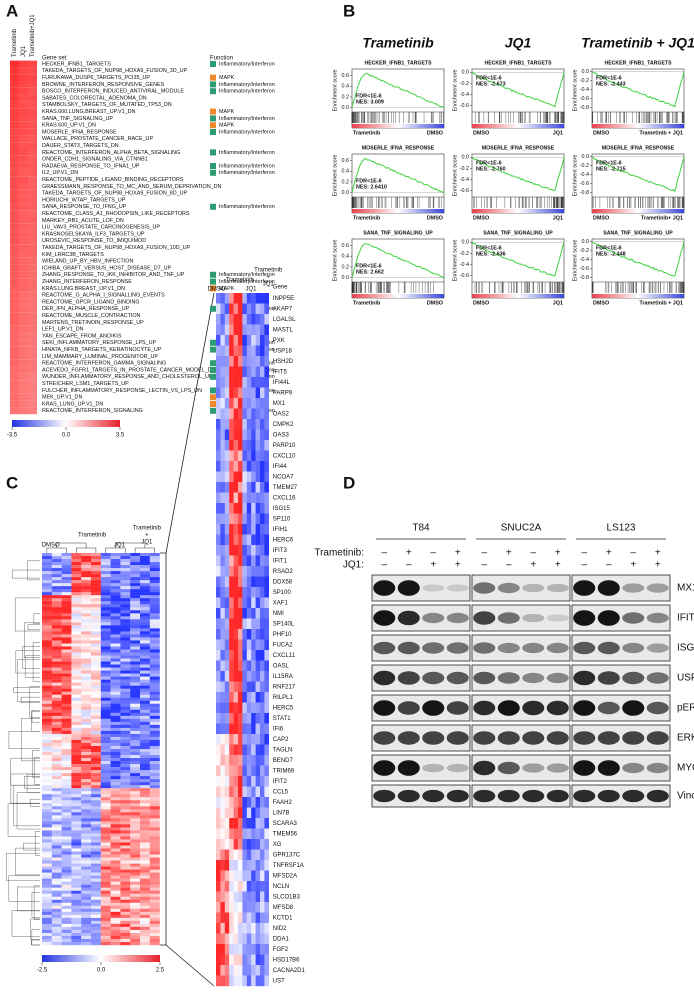 The width and height of the screenshot is (694, 998). I want to click on rank-gradient, so click(638, 211).